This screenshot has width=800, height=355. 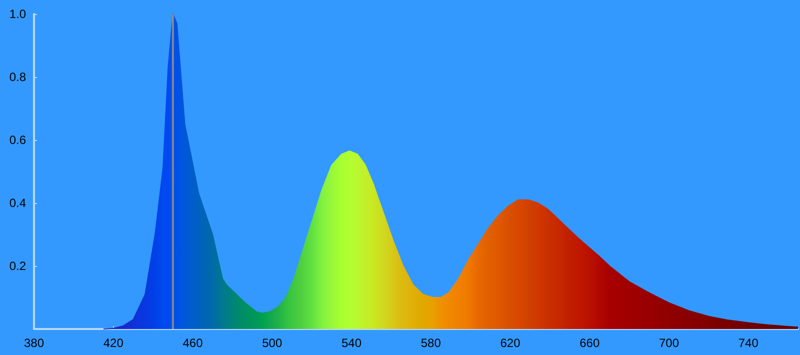 What do you see at coordinates (17, 77) in the screenshot?
I see `y-tick-label: 0.8` at bounding box center [17, 77].